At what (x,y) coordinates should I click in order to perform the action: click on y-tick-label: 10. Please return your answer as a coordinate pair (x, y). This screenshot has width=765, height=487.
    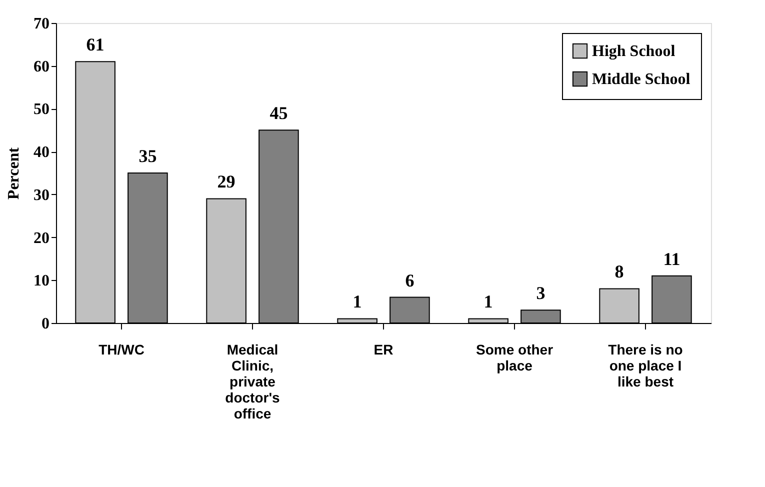
    Looking at the image, I should click on (42, 281).